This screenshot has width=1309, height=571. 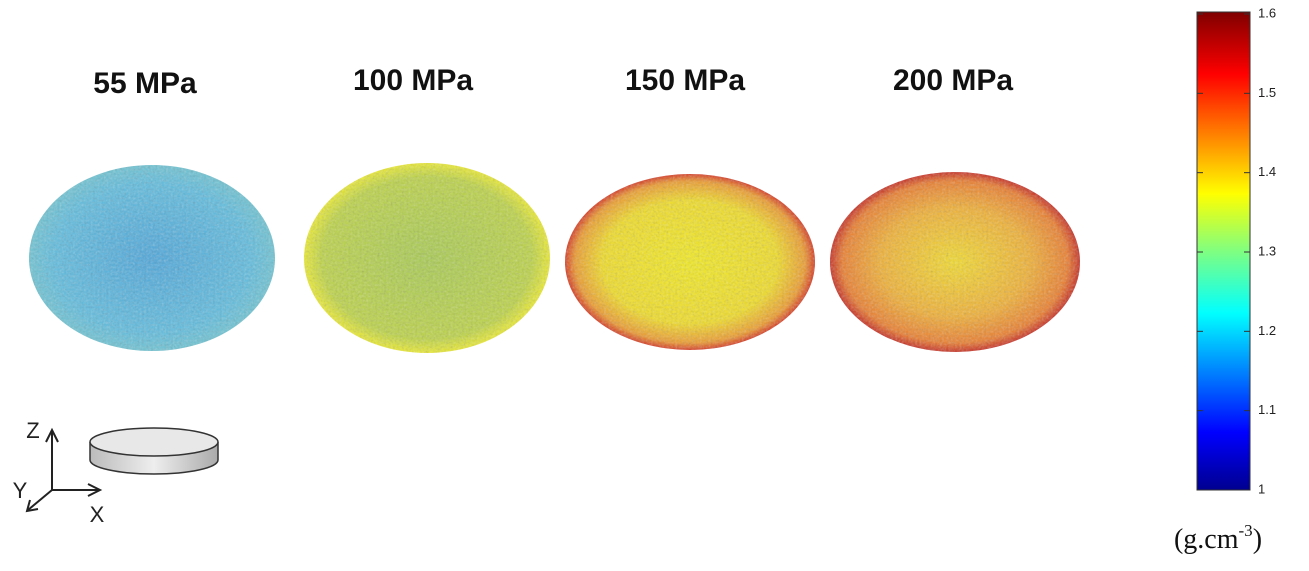 I want to click on axis-label: Z, so click(x=32, y=430).